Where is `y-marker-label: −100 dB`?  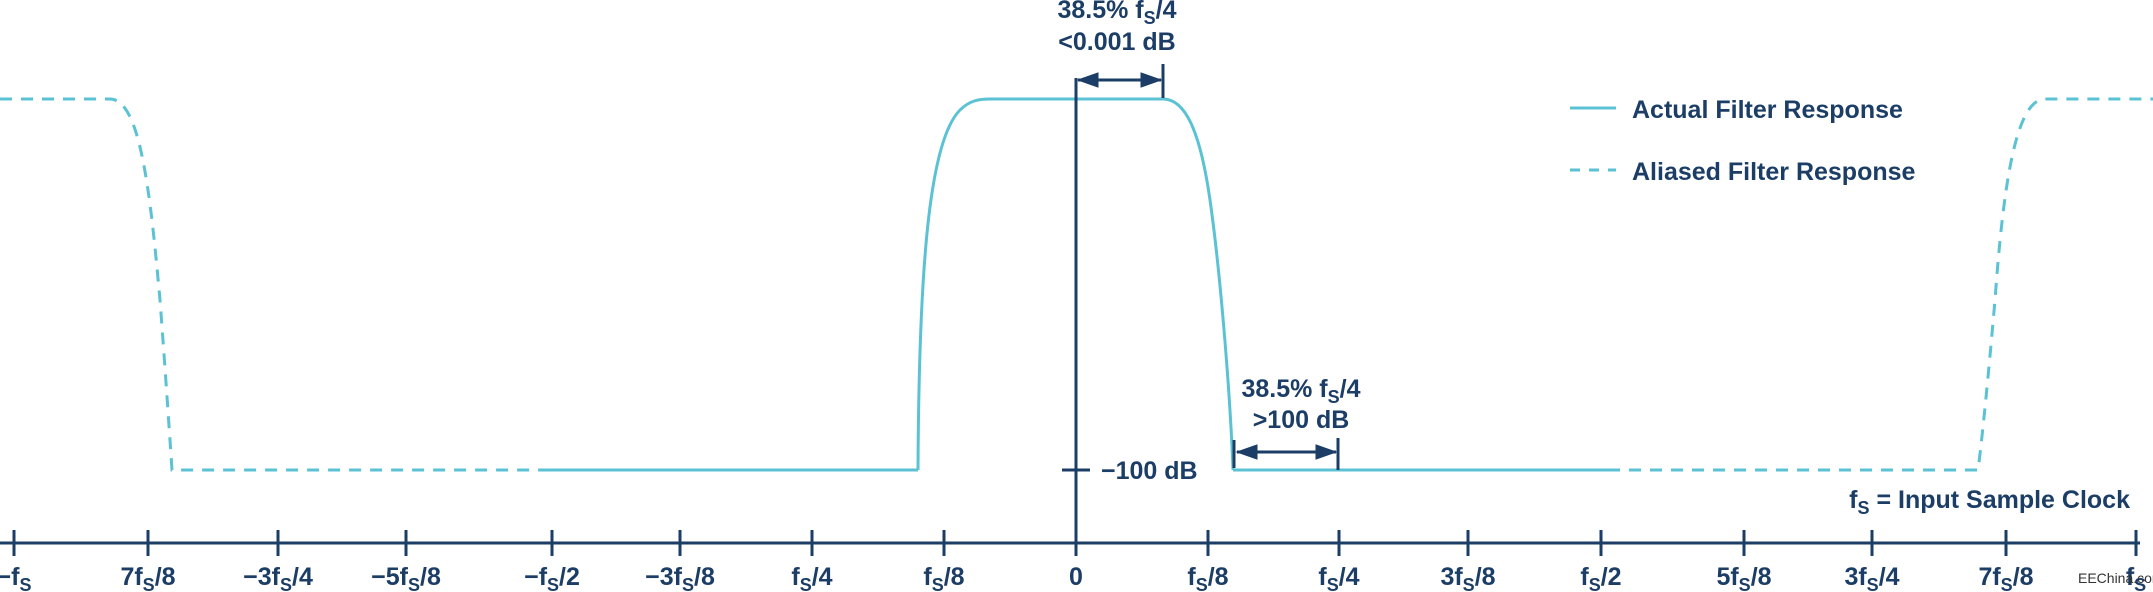
y-marker-label: −100 dB is located at coordinates (1149, 471).